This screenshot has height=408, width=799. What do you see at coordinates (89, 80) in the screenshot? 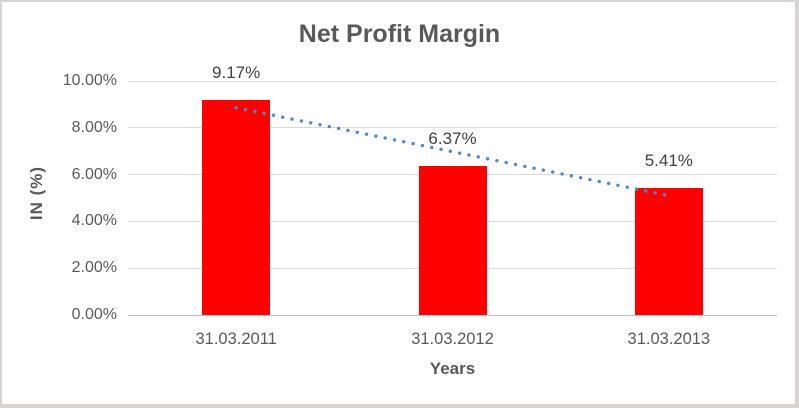
I see `y-tick-label: 10.00%` at bounding box center [89, 80].